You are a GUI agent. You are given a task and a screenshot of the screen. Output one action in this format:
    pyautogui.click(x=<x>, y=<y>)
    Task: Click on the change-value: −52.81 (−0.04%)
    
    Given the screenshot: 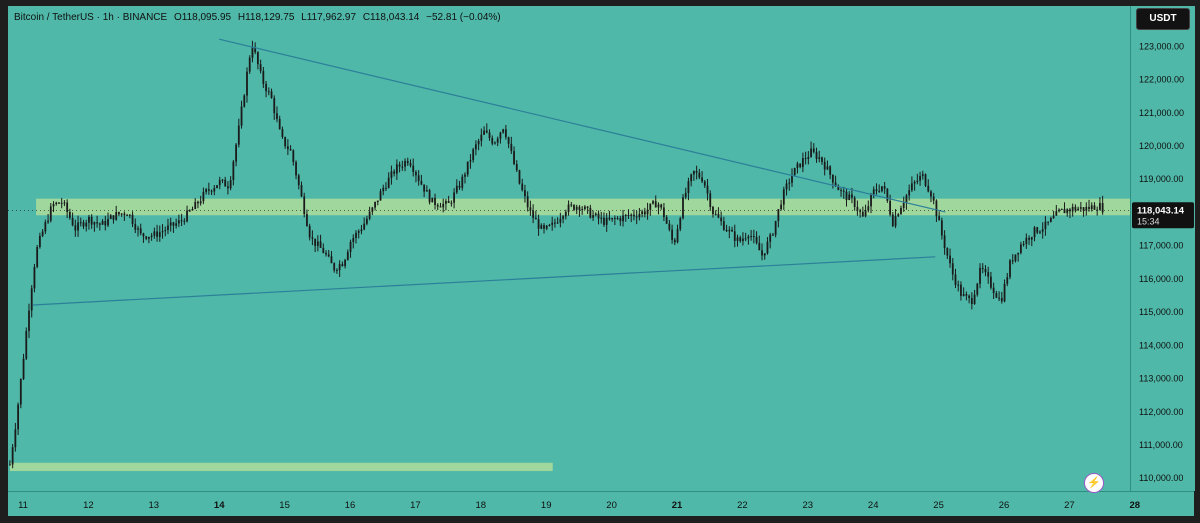 What is the action you would take?
    pyautogui.click(x=463, y=17)
    